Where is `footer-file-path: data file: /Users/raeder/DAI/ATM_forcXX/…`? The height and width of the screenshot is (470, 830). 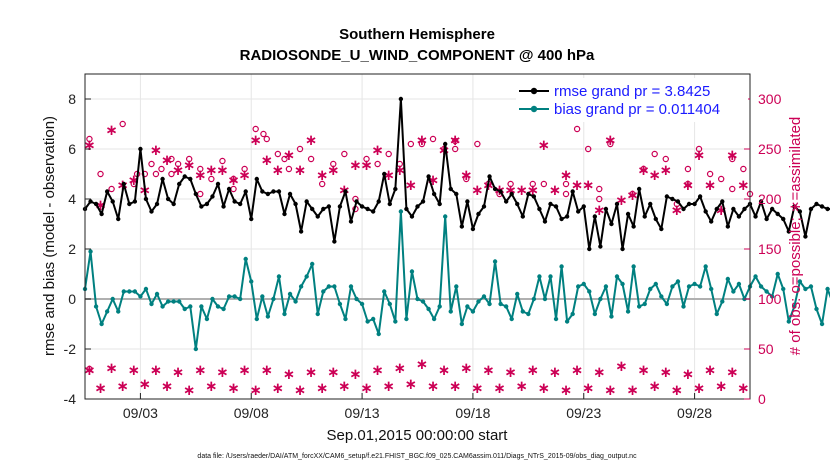
footer-file-path: data file: /Users/raeder/DAI/ATM_forcXX/… is located at coordinates (417, 456).